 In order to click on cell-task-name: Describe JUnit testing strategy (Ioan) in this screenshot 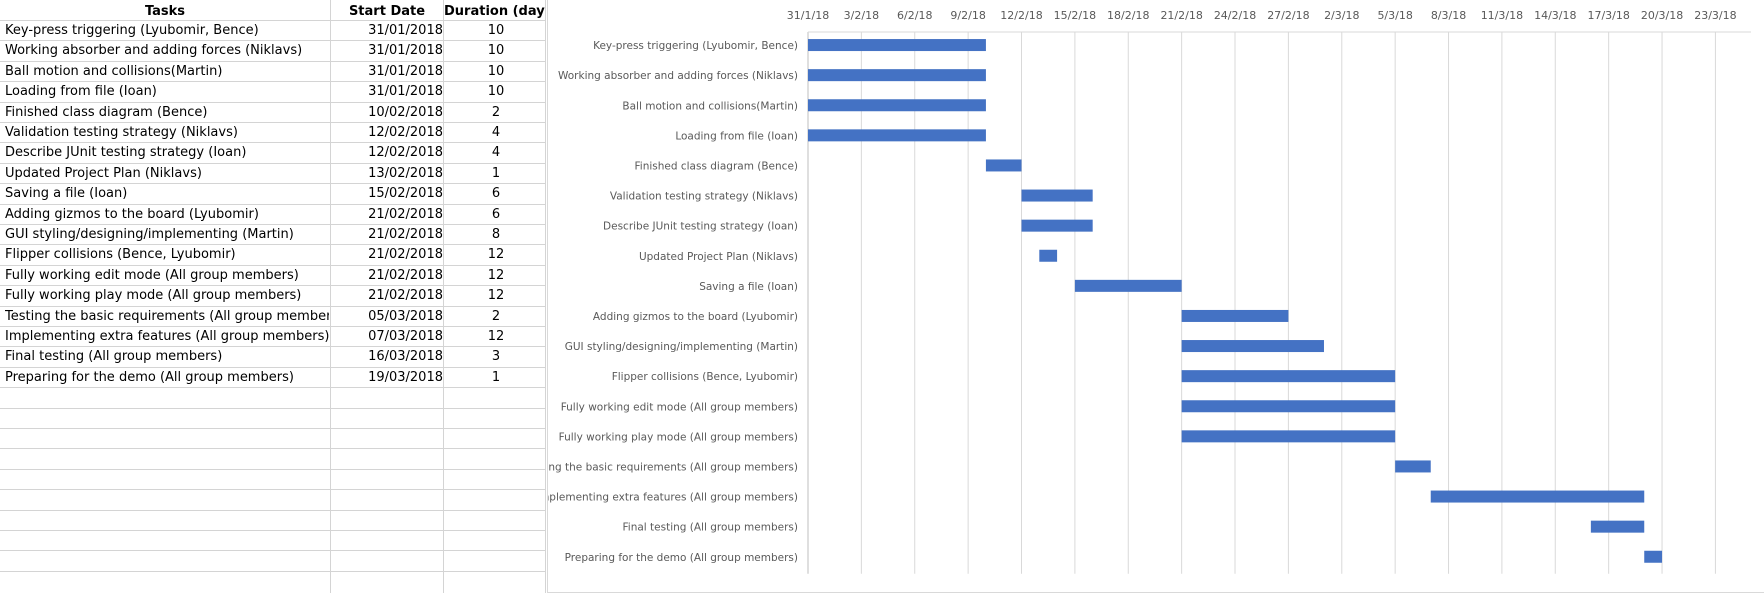, I will do `click(126, 153)`.